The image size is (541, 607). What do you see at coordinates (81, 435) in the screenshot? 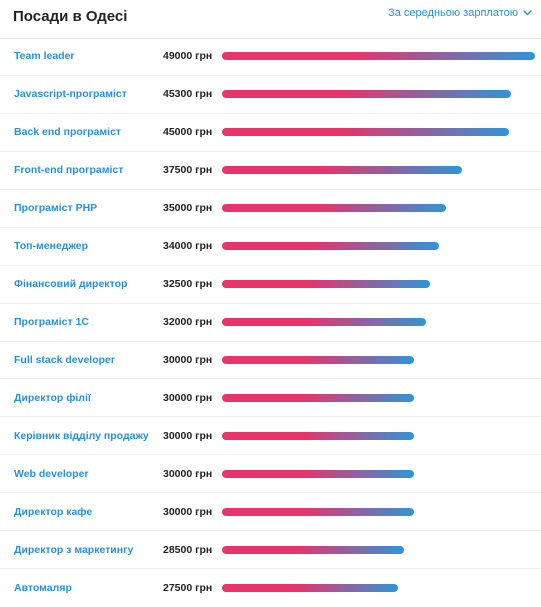
I see `position-name-link: Керівник відділу продажу` at bounding box center [81, 435].